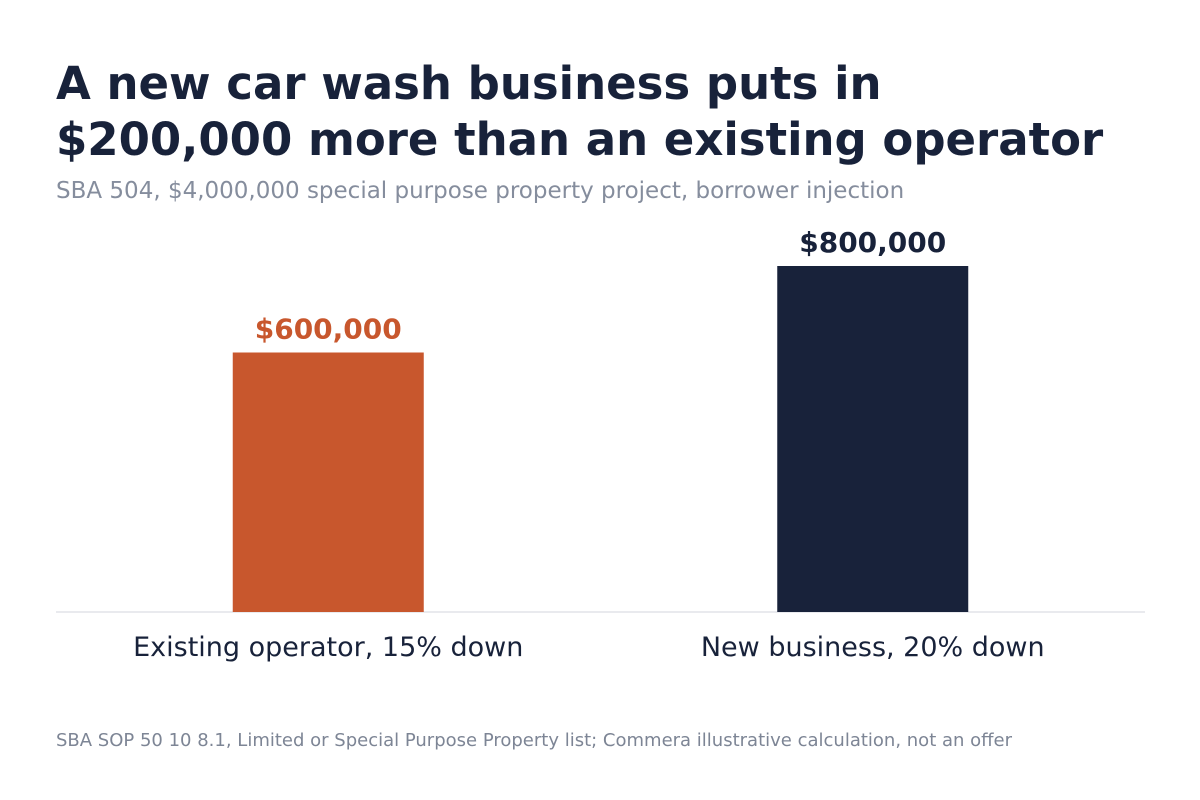  What do you see at coordinates (873, 647) in the screenshot?
I see `x-tick-label-2: New business, 20% down` at bounding box center [873, 647].